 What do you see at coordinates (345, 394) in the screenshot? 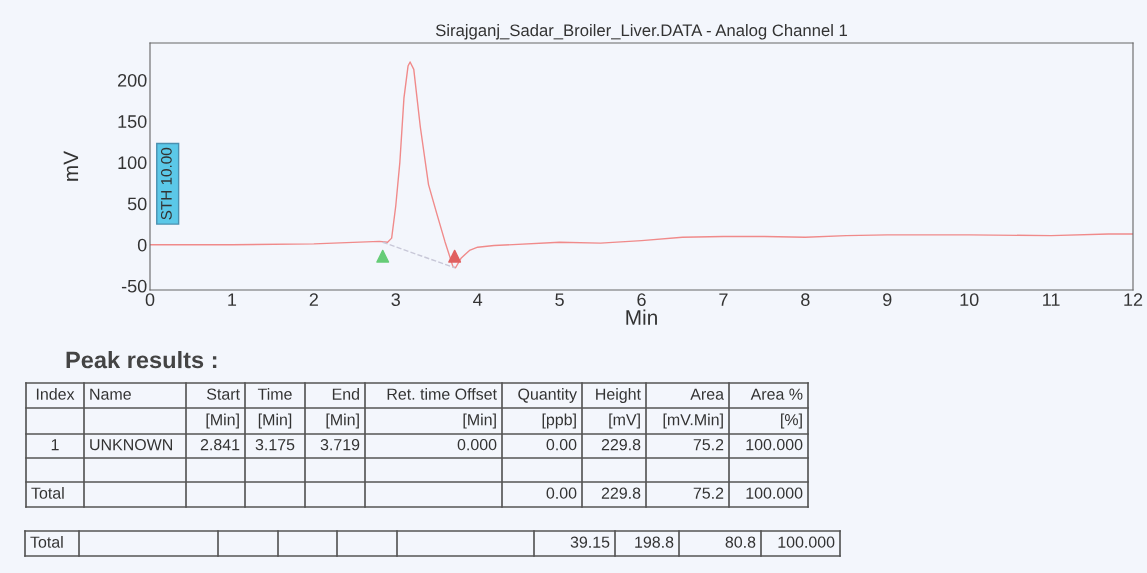
I see `text: End` at bounding box center [345, 394].